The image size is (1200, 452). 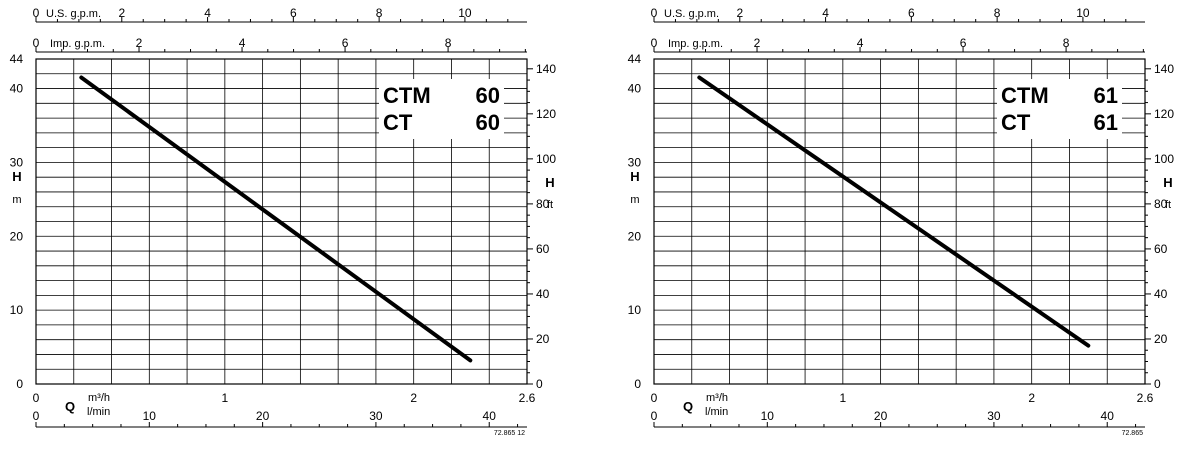 What do you see at coordinates (36, 43) in the screenshot?
I see `impgpm-tick: 0` at bounding box center [36, 43].